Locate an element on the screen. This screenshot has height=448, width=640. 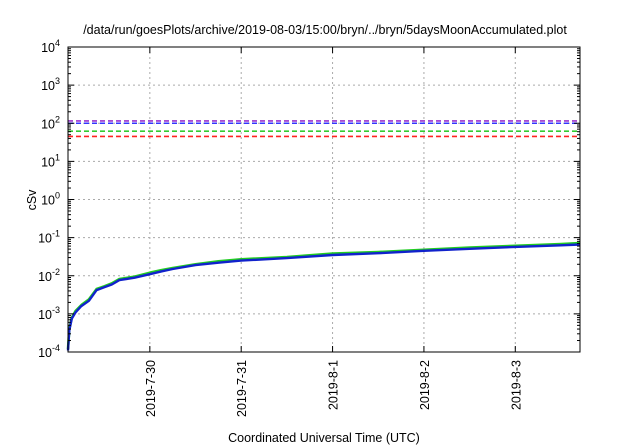
x-tick-label: 2019-8-2 is located at coordinates (425, 385).